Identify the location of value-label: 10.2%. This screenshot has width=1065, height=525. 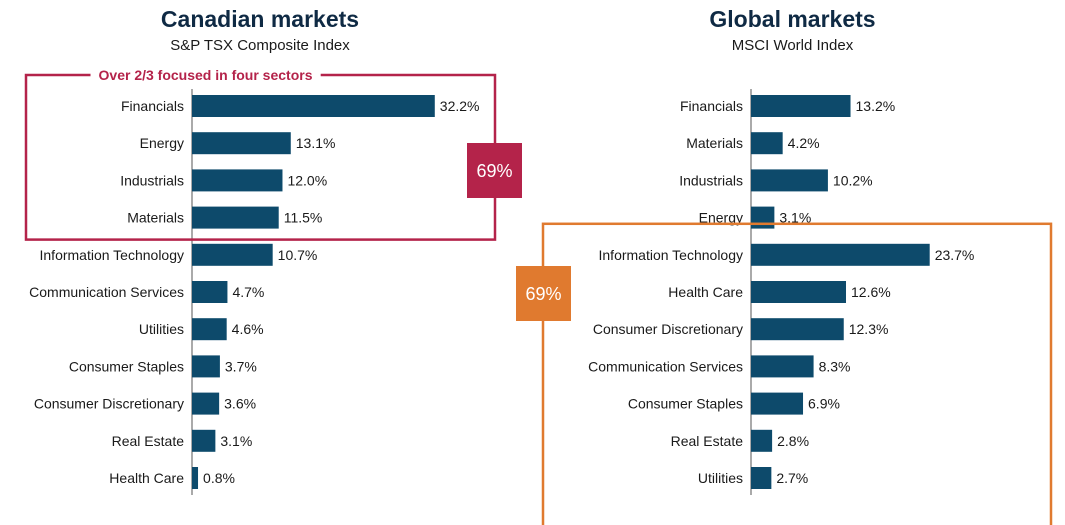
(853, 180).